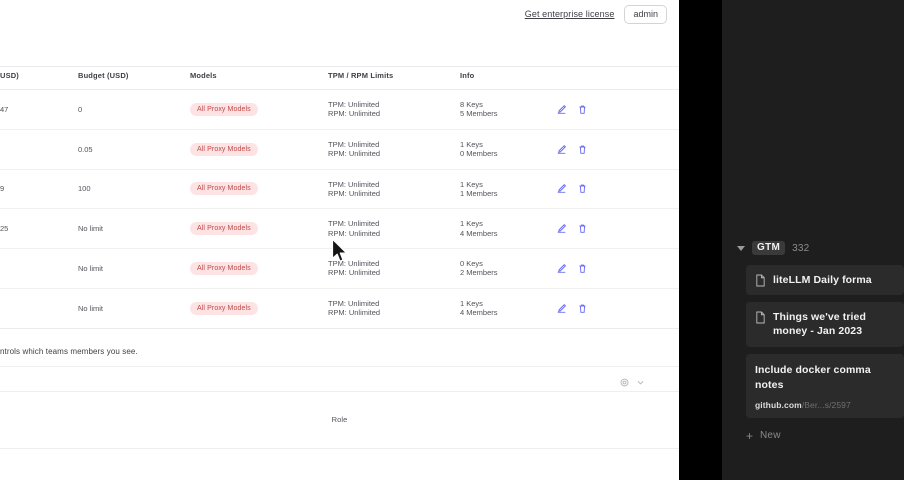 This screenshot has width=904, height=480. Describe the element at coordinates (825, 436) in the screenshot. I see `new-note-button: + New` at that location.